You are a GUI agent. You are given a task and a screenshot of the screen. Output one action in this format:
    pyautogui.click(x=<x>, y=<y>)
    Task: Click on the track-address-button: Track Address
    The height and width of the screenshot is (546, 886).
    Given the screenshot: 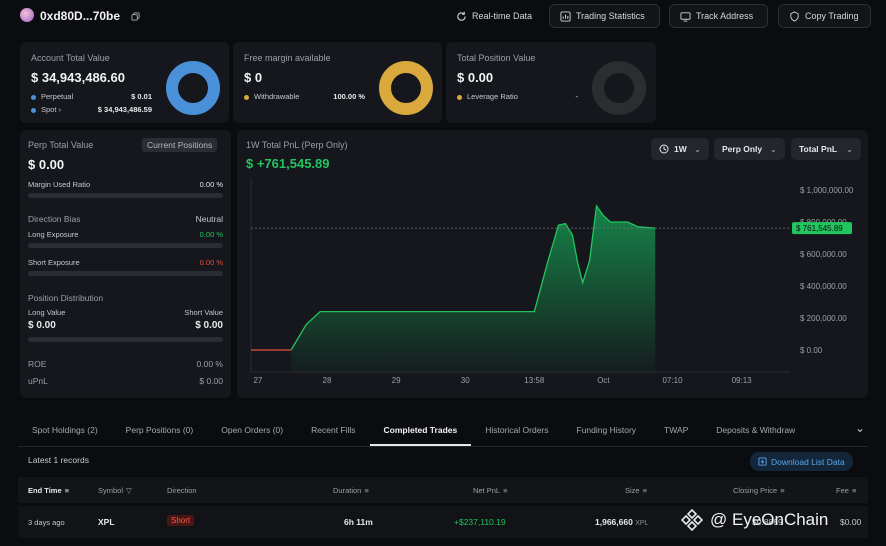 What is the action you would take?
    pyautogui.click(x=718, y=16)
    